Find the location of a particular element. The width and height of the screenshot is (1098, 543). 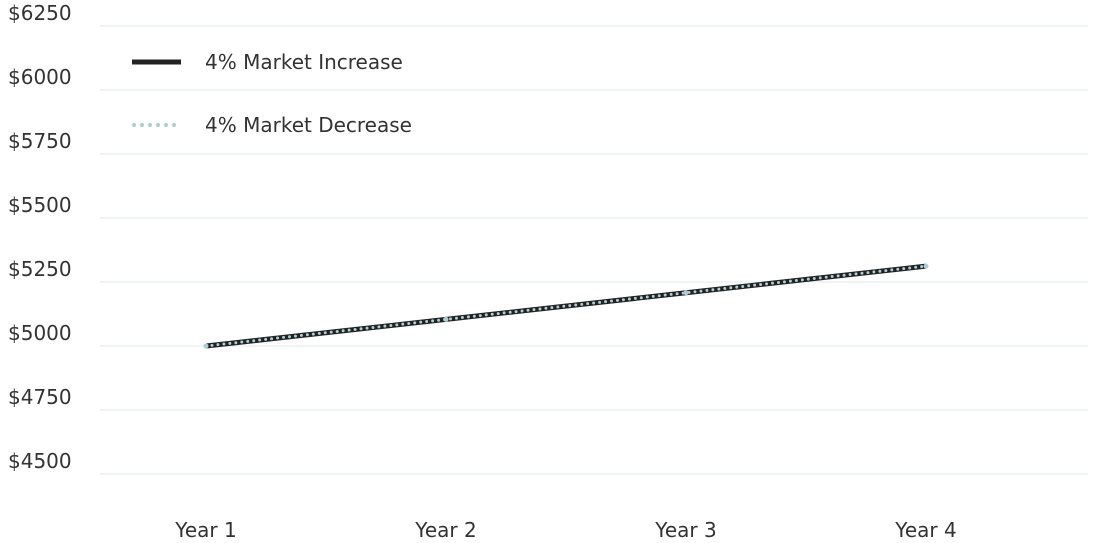

legend-label: 4% Market Decrease is located at coordinates (308, 125).